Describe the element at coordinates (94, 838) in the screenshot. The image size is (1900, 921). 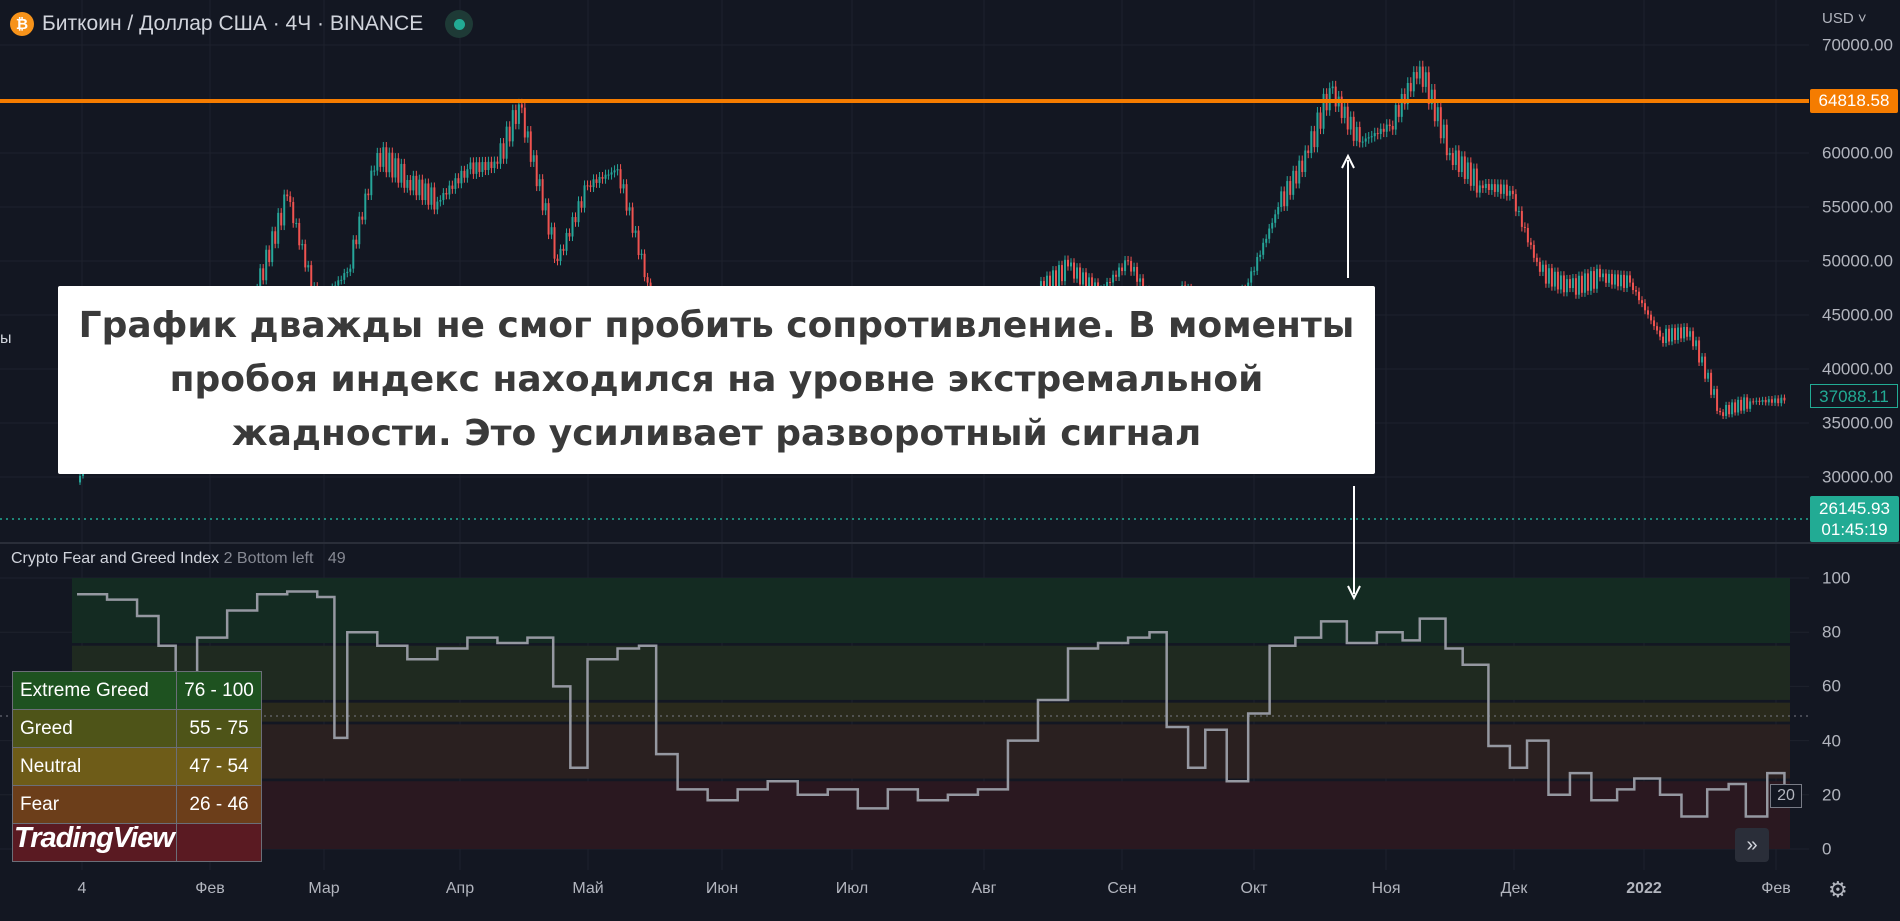
I see `tradingview-logo: TradingView` at that location.